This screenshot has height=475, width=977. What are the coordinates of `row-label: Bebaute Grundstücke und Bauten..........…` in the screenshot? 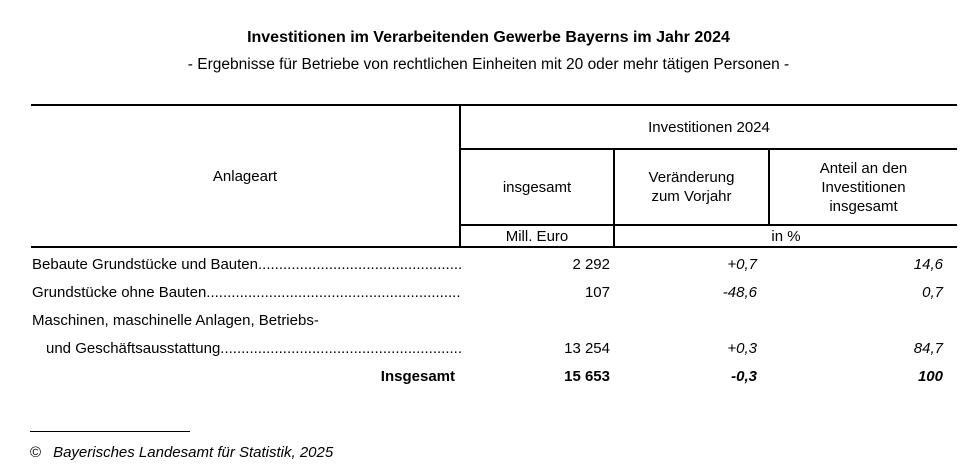 It's located at (246, 264).